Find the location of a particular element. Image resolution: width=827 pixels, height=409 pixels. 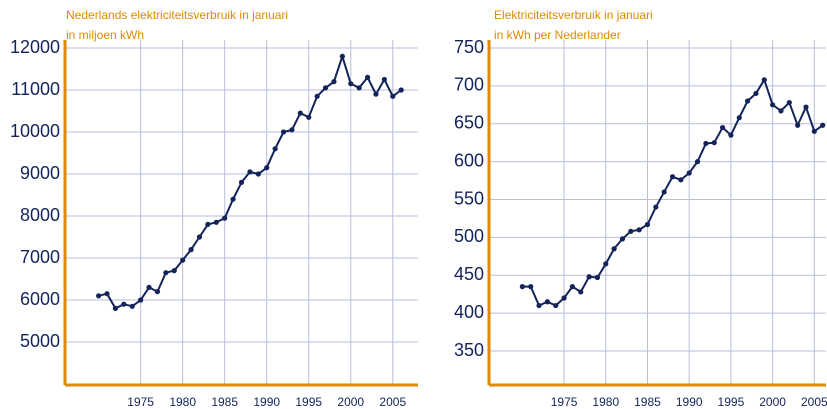

chart-subtitle: in kWh per Nederlander is located at coordinates (557, 35).